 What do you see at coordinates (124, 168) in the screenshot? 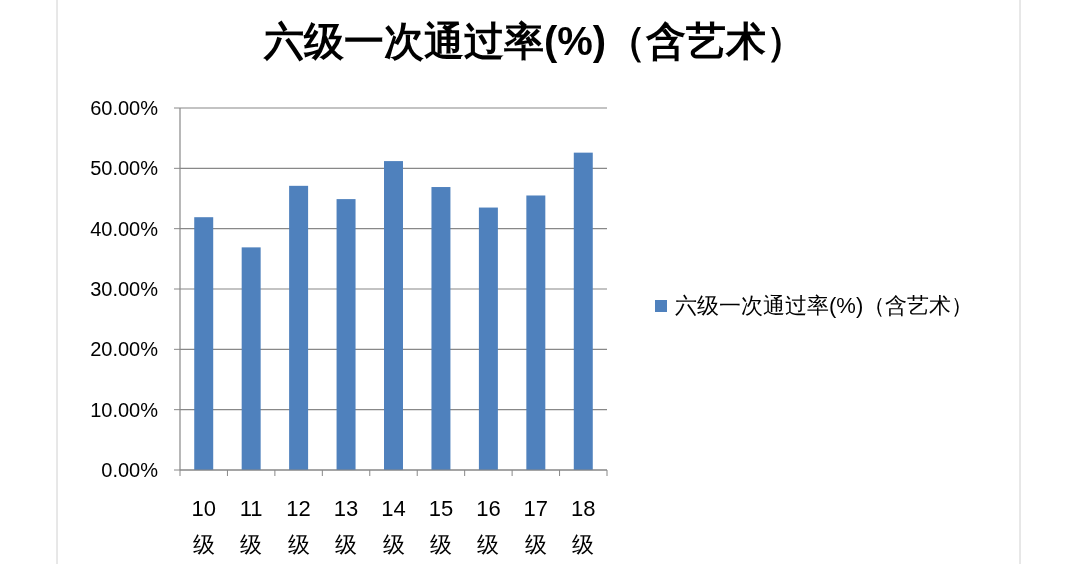
I see `y-tick-label: 50.00%` at bounding box center [124, 168].